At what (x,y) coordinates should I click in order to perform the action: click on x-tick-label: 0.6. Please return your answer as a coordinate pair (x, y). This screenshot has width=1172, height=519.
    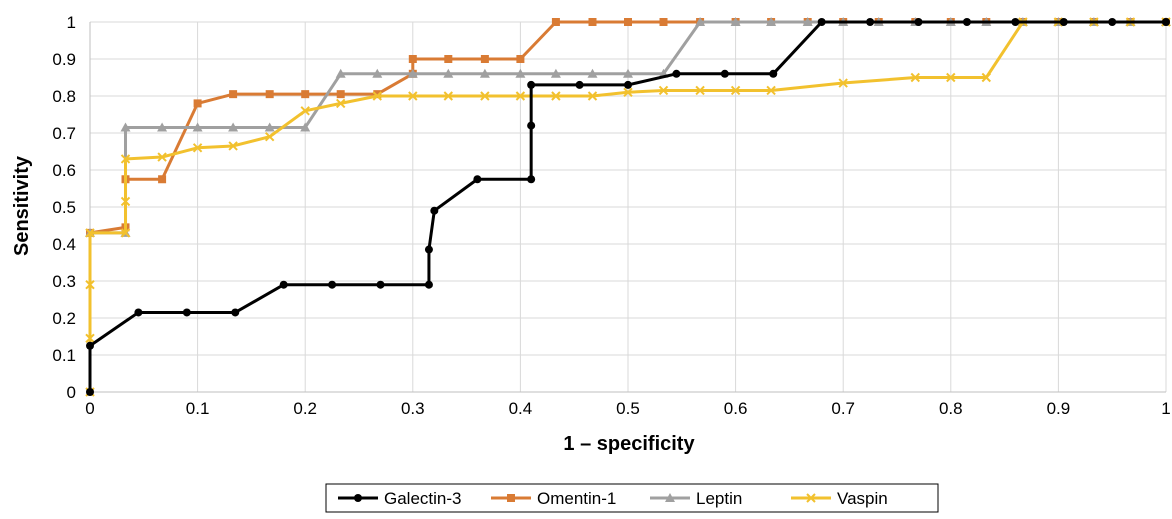
    Looking at the image, I should click on (736, 408).